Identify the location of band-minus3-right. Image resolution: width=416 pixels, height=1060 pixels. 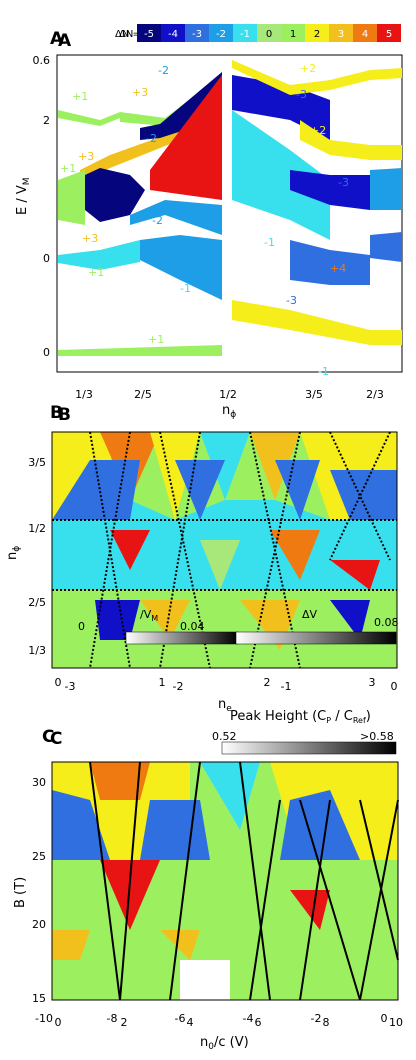
(386, 247).